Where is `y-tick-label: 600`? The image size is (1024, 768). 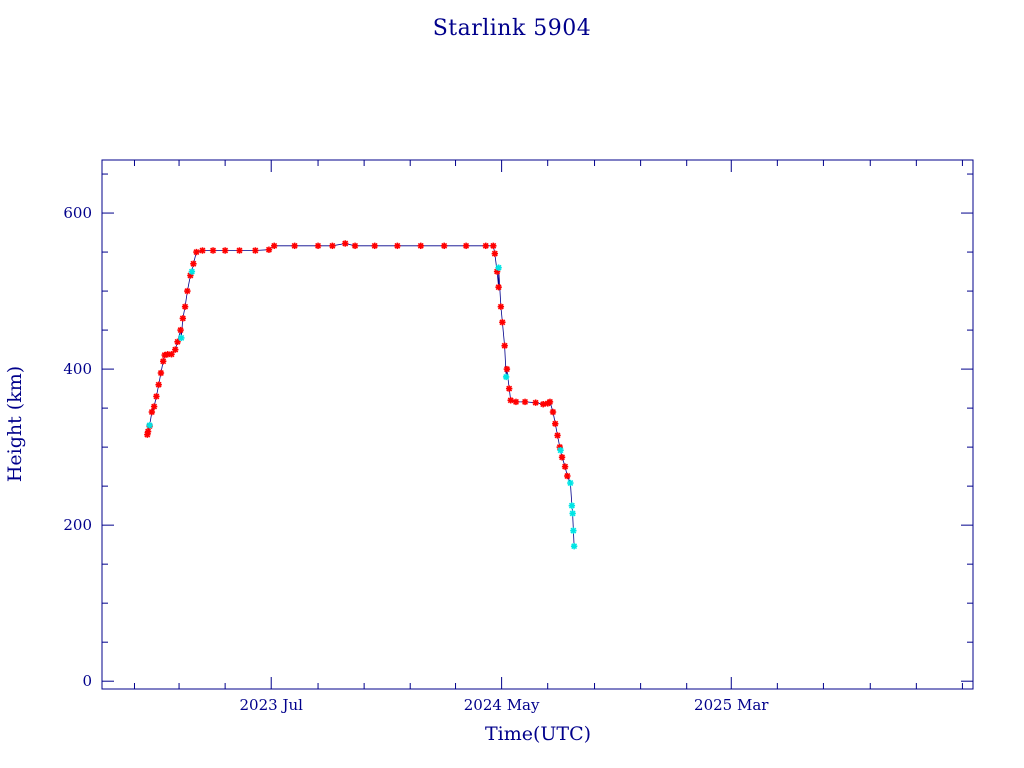
y-tick-label: 600 is located at coordinates (77, 213).